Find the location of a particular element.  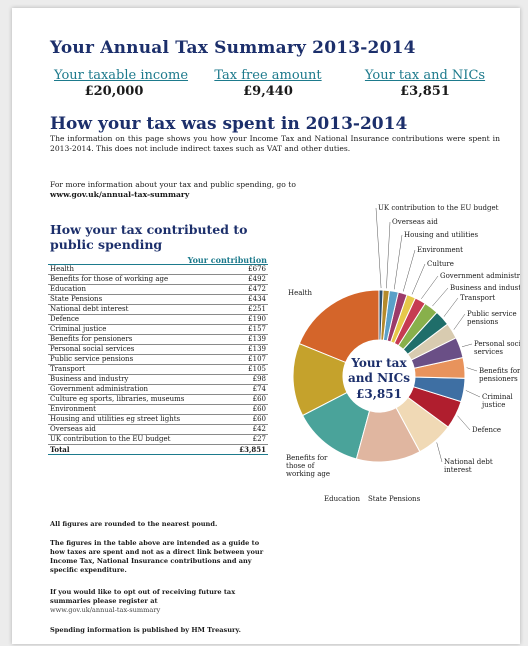

row-amount: £434 is located at coordinates (247, 299).